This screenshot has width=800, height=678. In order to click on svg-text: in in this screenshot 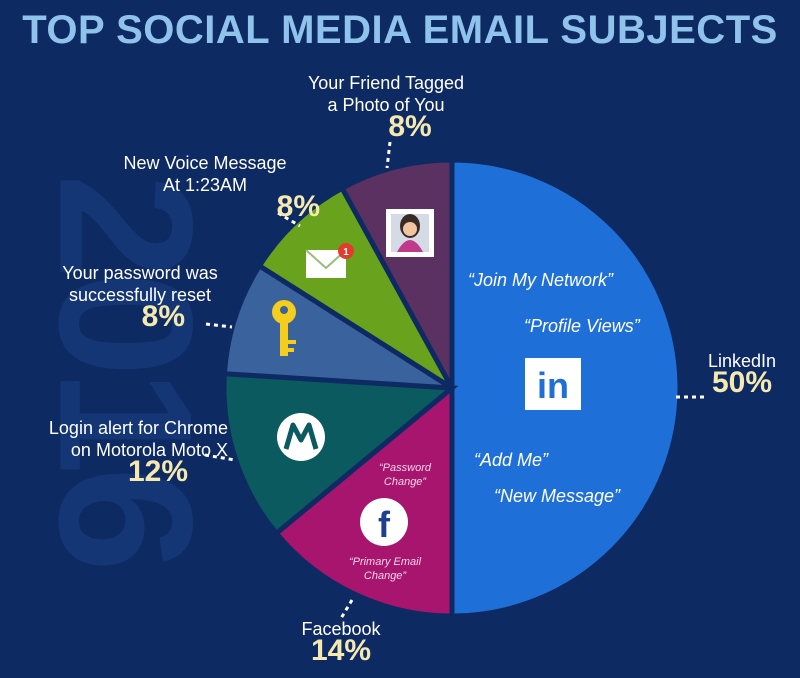, I will do `click(553, 385)`.